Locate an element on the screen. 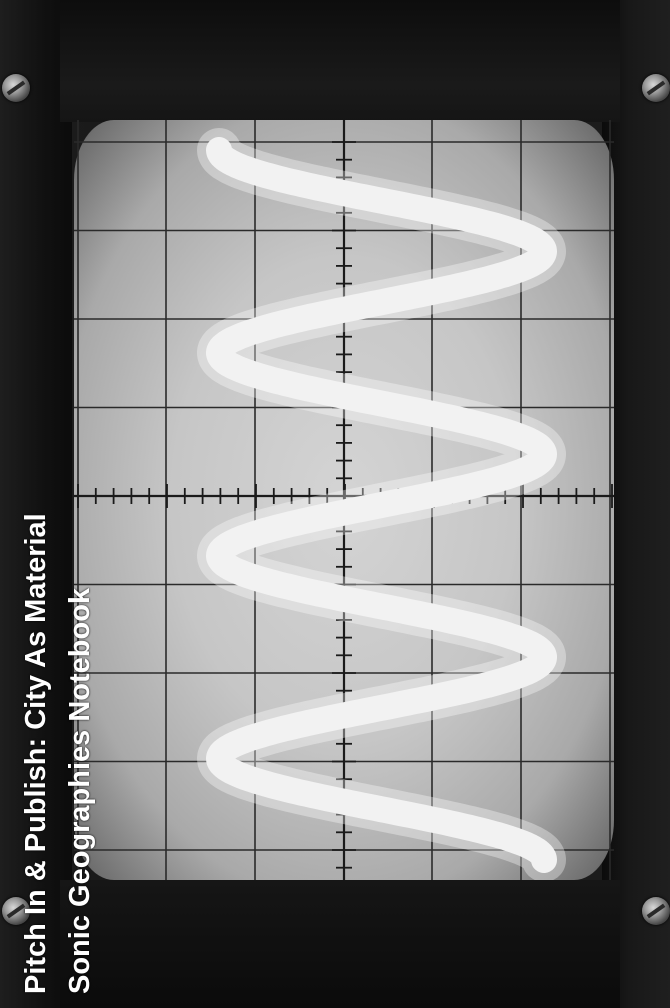 The image size is (670, 1008). bottom-frame is located at coordinates (340, 944).